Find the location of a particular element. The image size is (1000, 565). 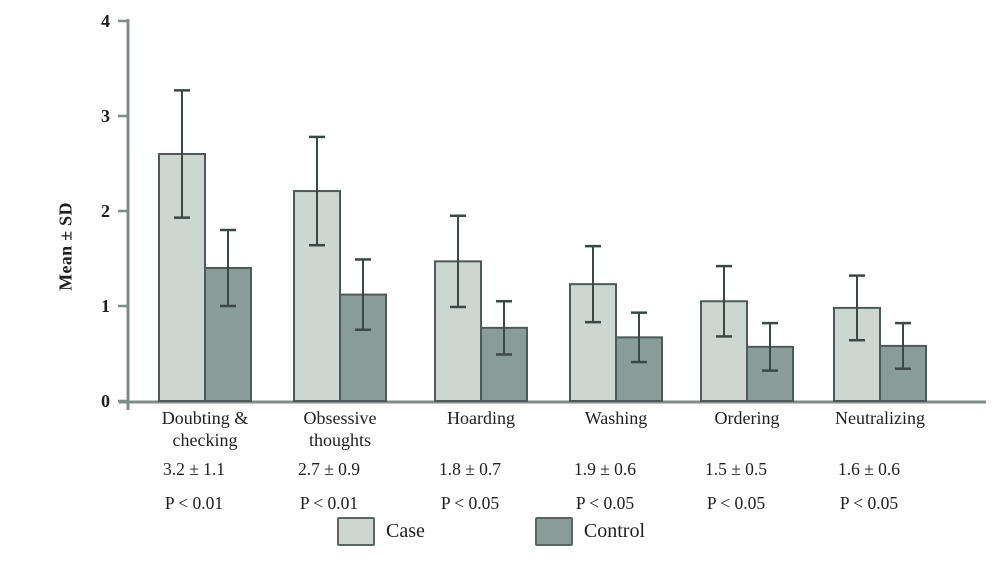

legend-swatch-case is located at coordinates (356, 531).